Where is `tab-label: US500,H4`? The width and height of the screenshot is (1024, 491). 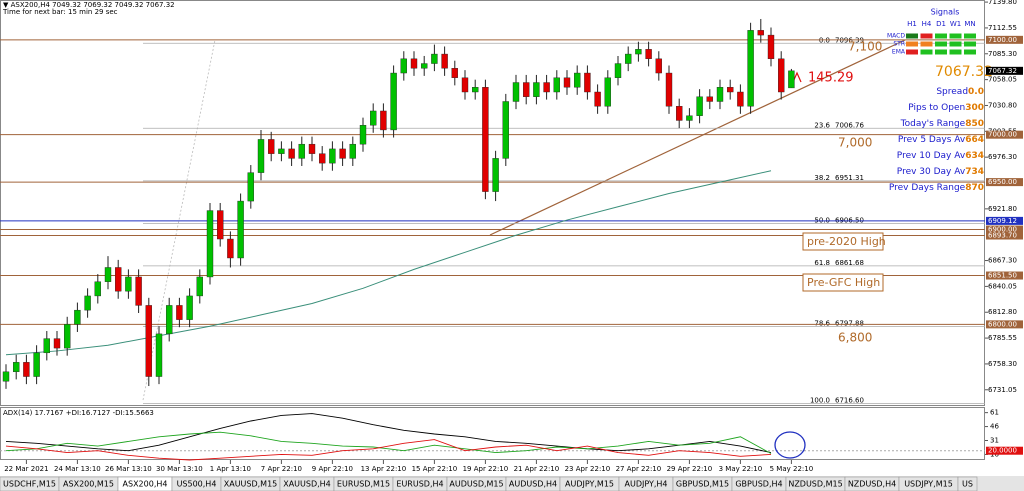
tab-label: US500,H4 is located at coordinates (197, 484).